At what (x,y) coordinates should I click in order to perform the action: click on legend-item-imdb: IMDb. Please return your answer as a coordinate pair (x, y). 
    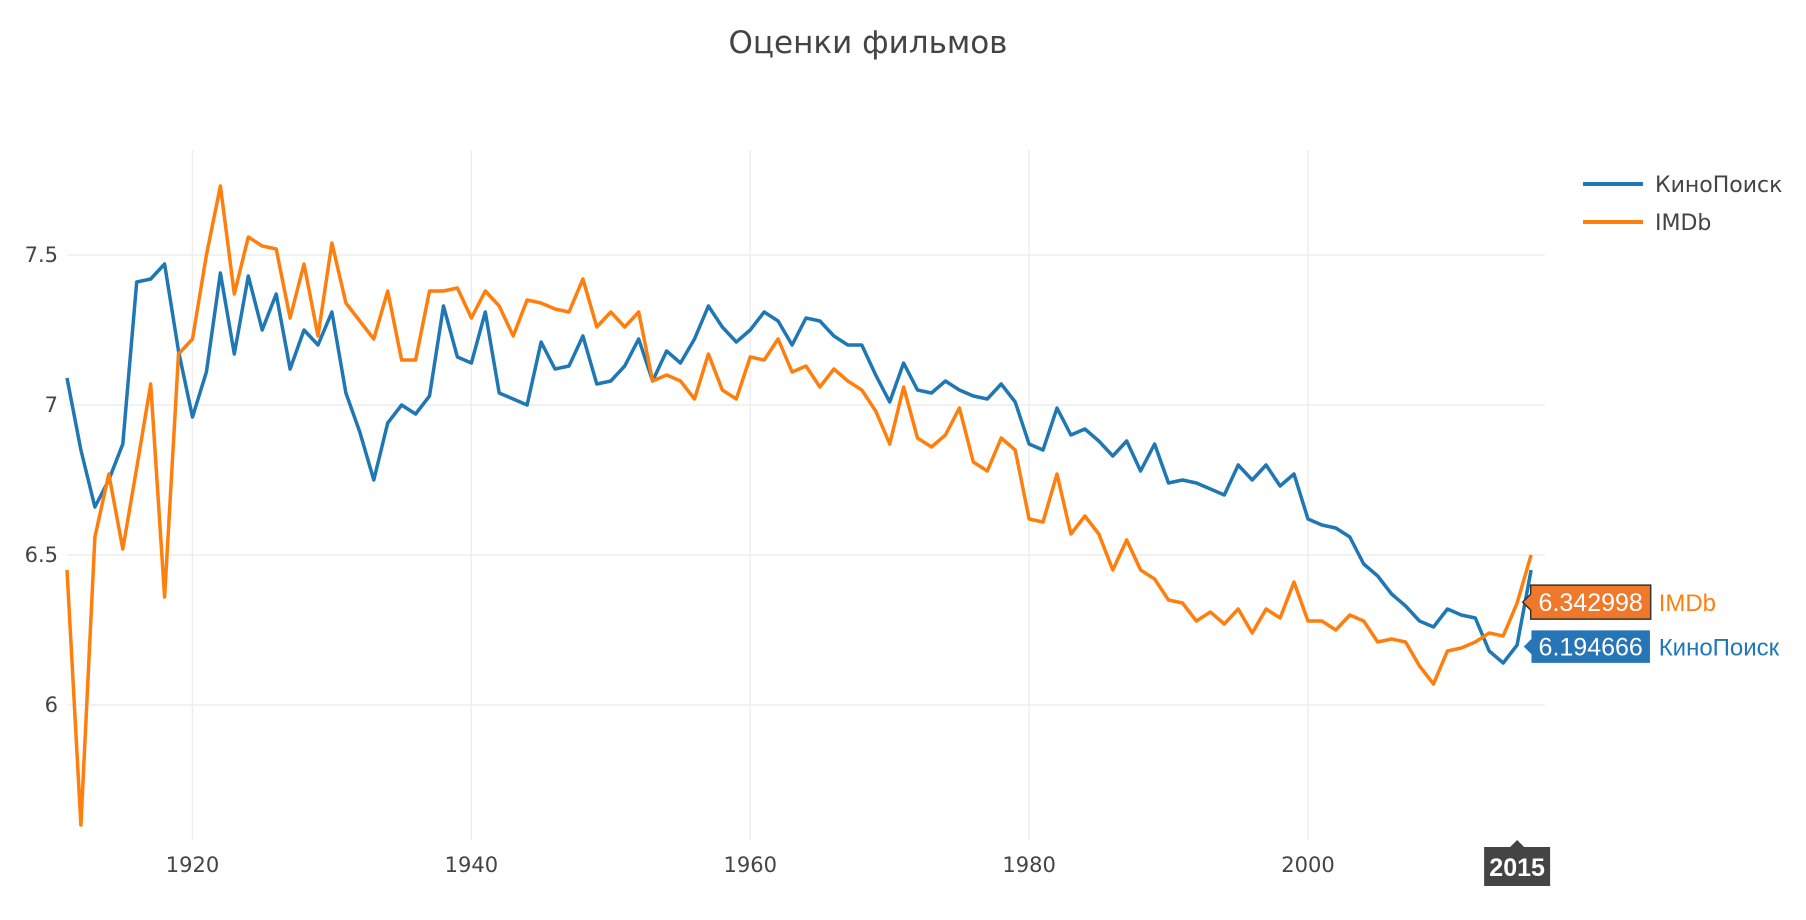
    Looking at the image, I should click on (1647, 223).